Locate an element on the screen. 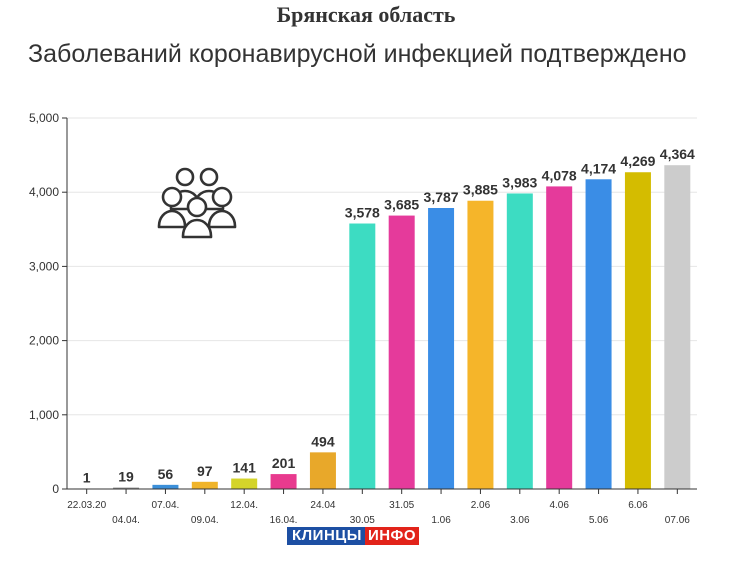  data-label: 141 is located at coordinates (245, 468).